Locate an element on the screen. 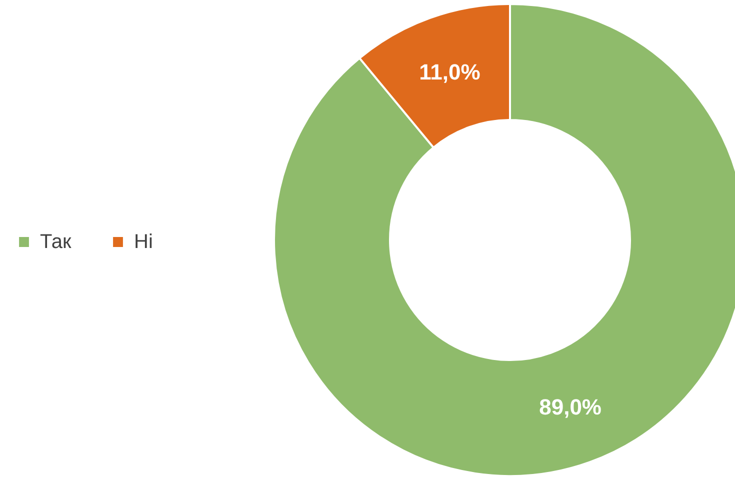 Image resolution: width=735 pixels, height=480 pixels. legend-label: Так is located at coordinates (56, 242).